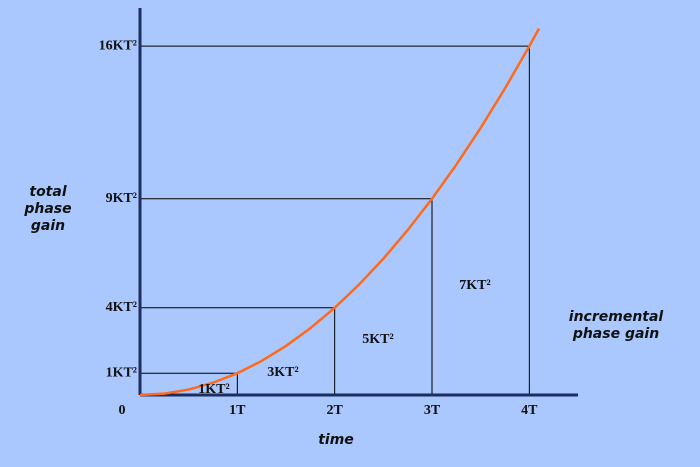 The image size is (700, 467). I want to click on x-tick-label: 4T, so click(529, 410).